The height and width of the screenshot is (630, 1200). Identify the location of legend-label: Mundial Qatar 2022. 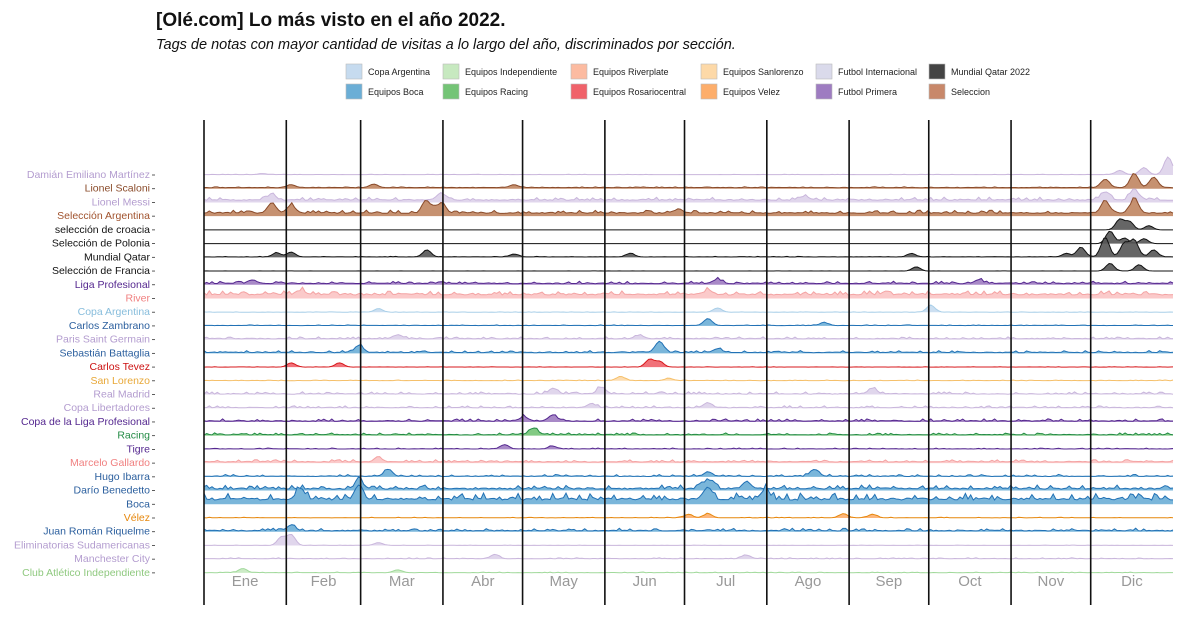
(990, 72).